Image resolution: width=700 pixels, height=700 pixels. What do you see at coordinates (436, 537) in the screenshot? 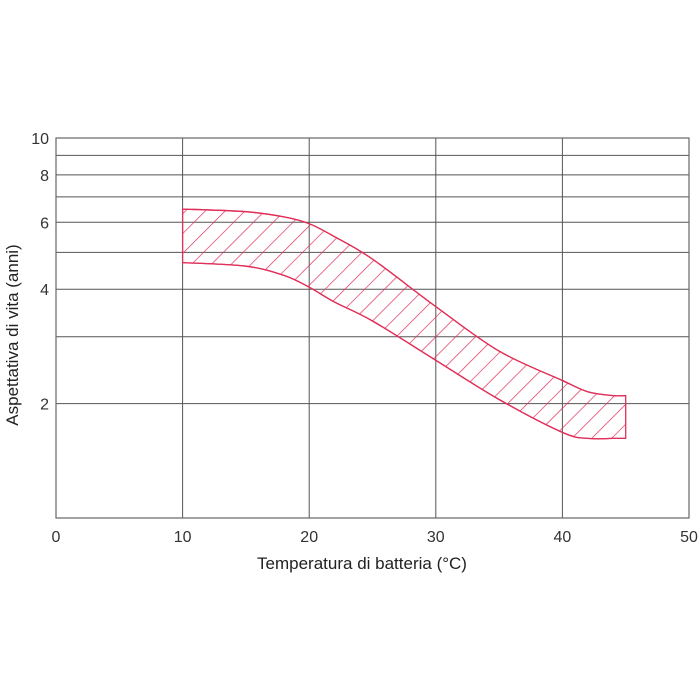
I see `x-tick-label: 30` at bounding box center [436, 537].